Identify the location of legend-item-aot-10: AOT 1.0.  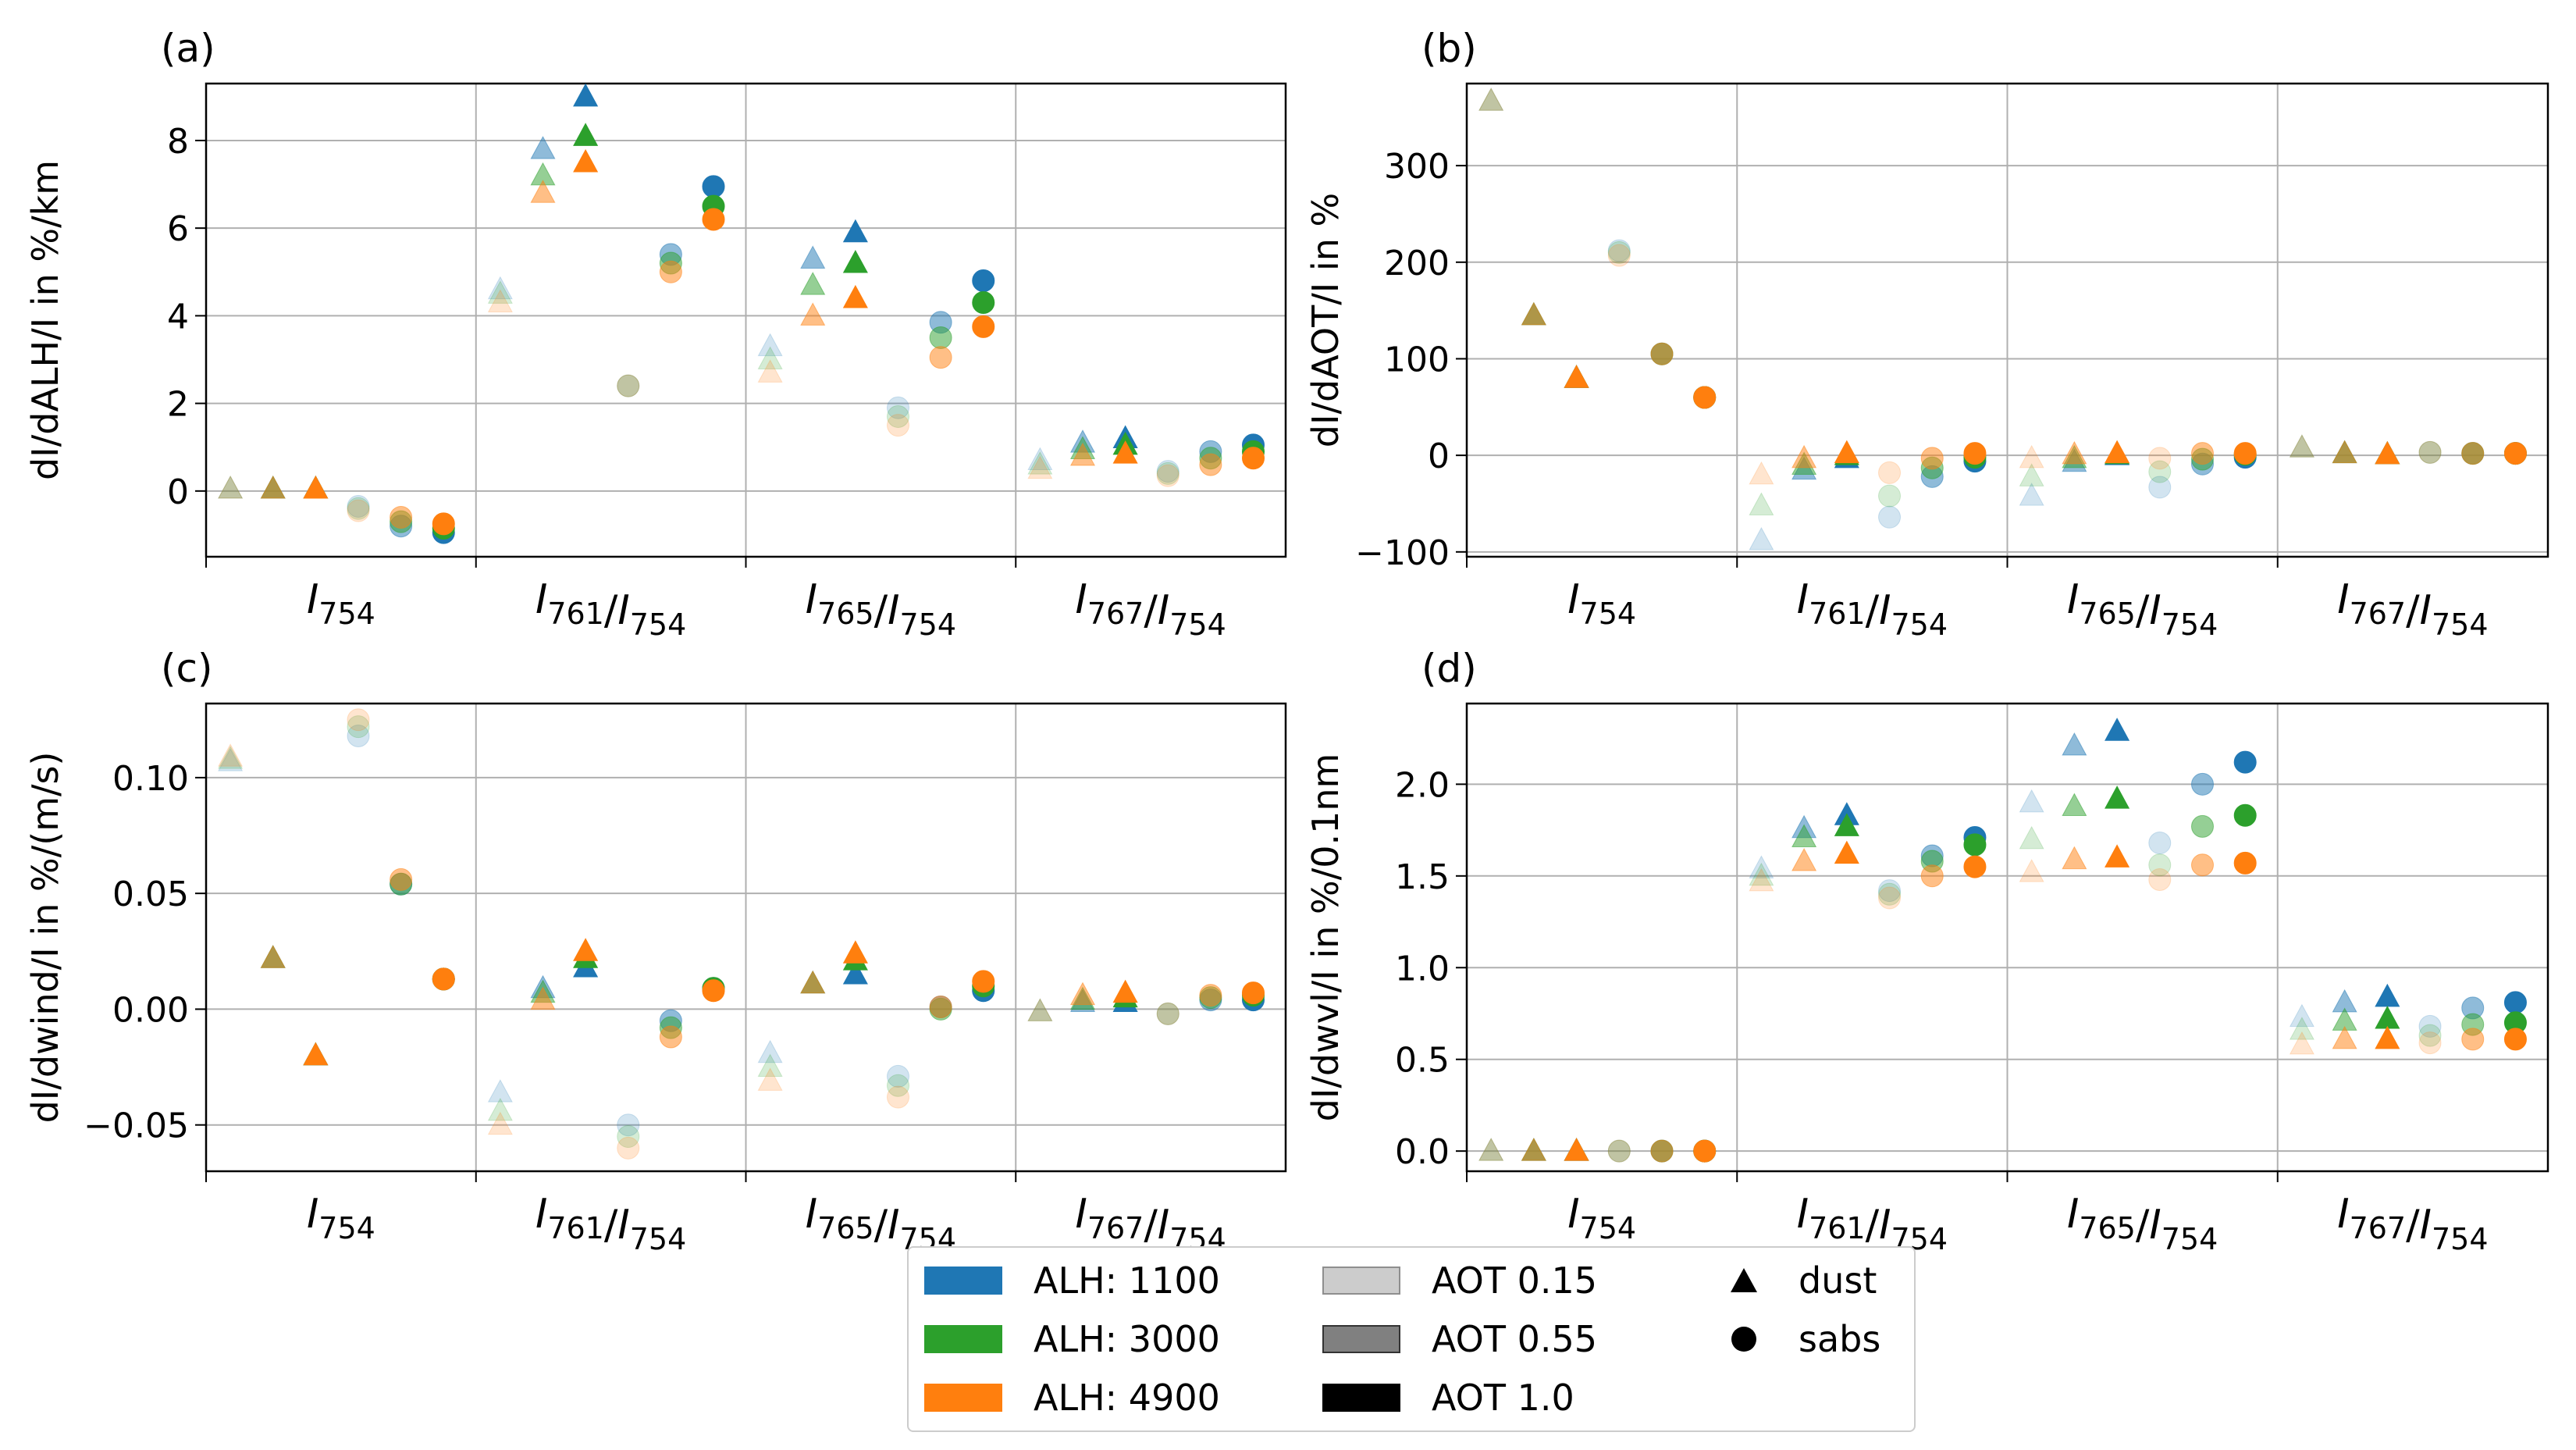
(1448, 1397).